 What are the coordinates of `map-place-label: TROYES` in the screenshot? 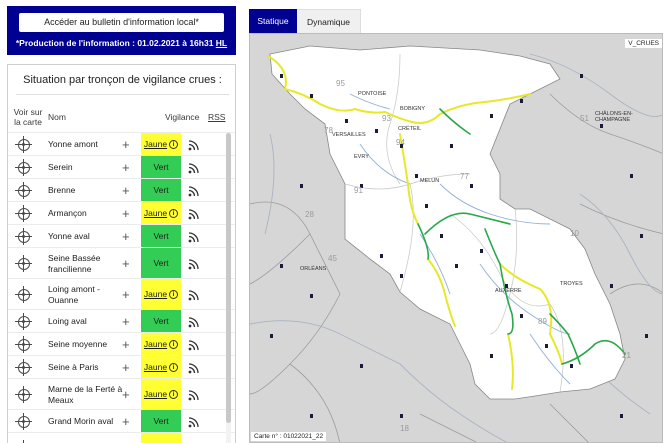 It's located at (571, 284).